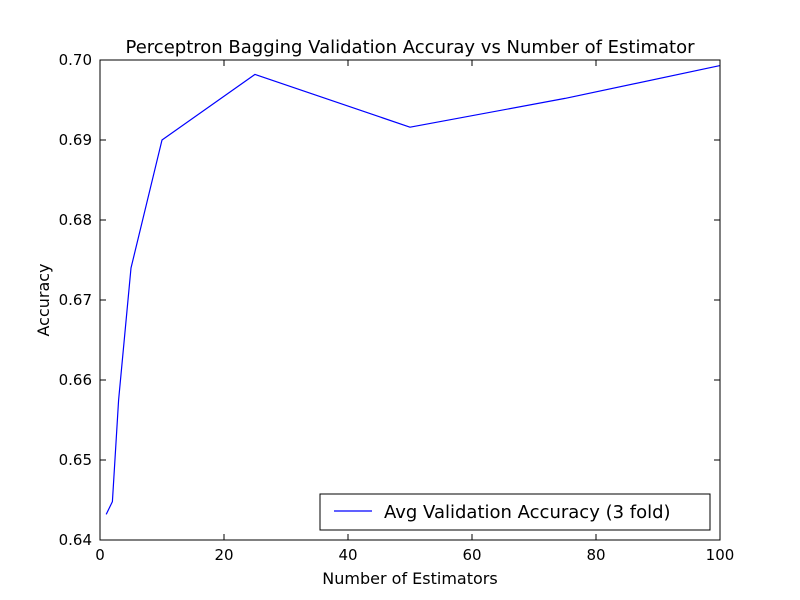 The height and width of the screenshot is (600, 800). Describe the element at coordinates (595, 555) in the screenshot. I see `x-tick-label: 80` at that location.